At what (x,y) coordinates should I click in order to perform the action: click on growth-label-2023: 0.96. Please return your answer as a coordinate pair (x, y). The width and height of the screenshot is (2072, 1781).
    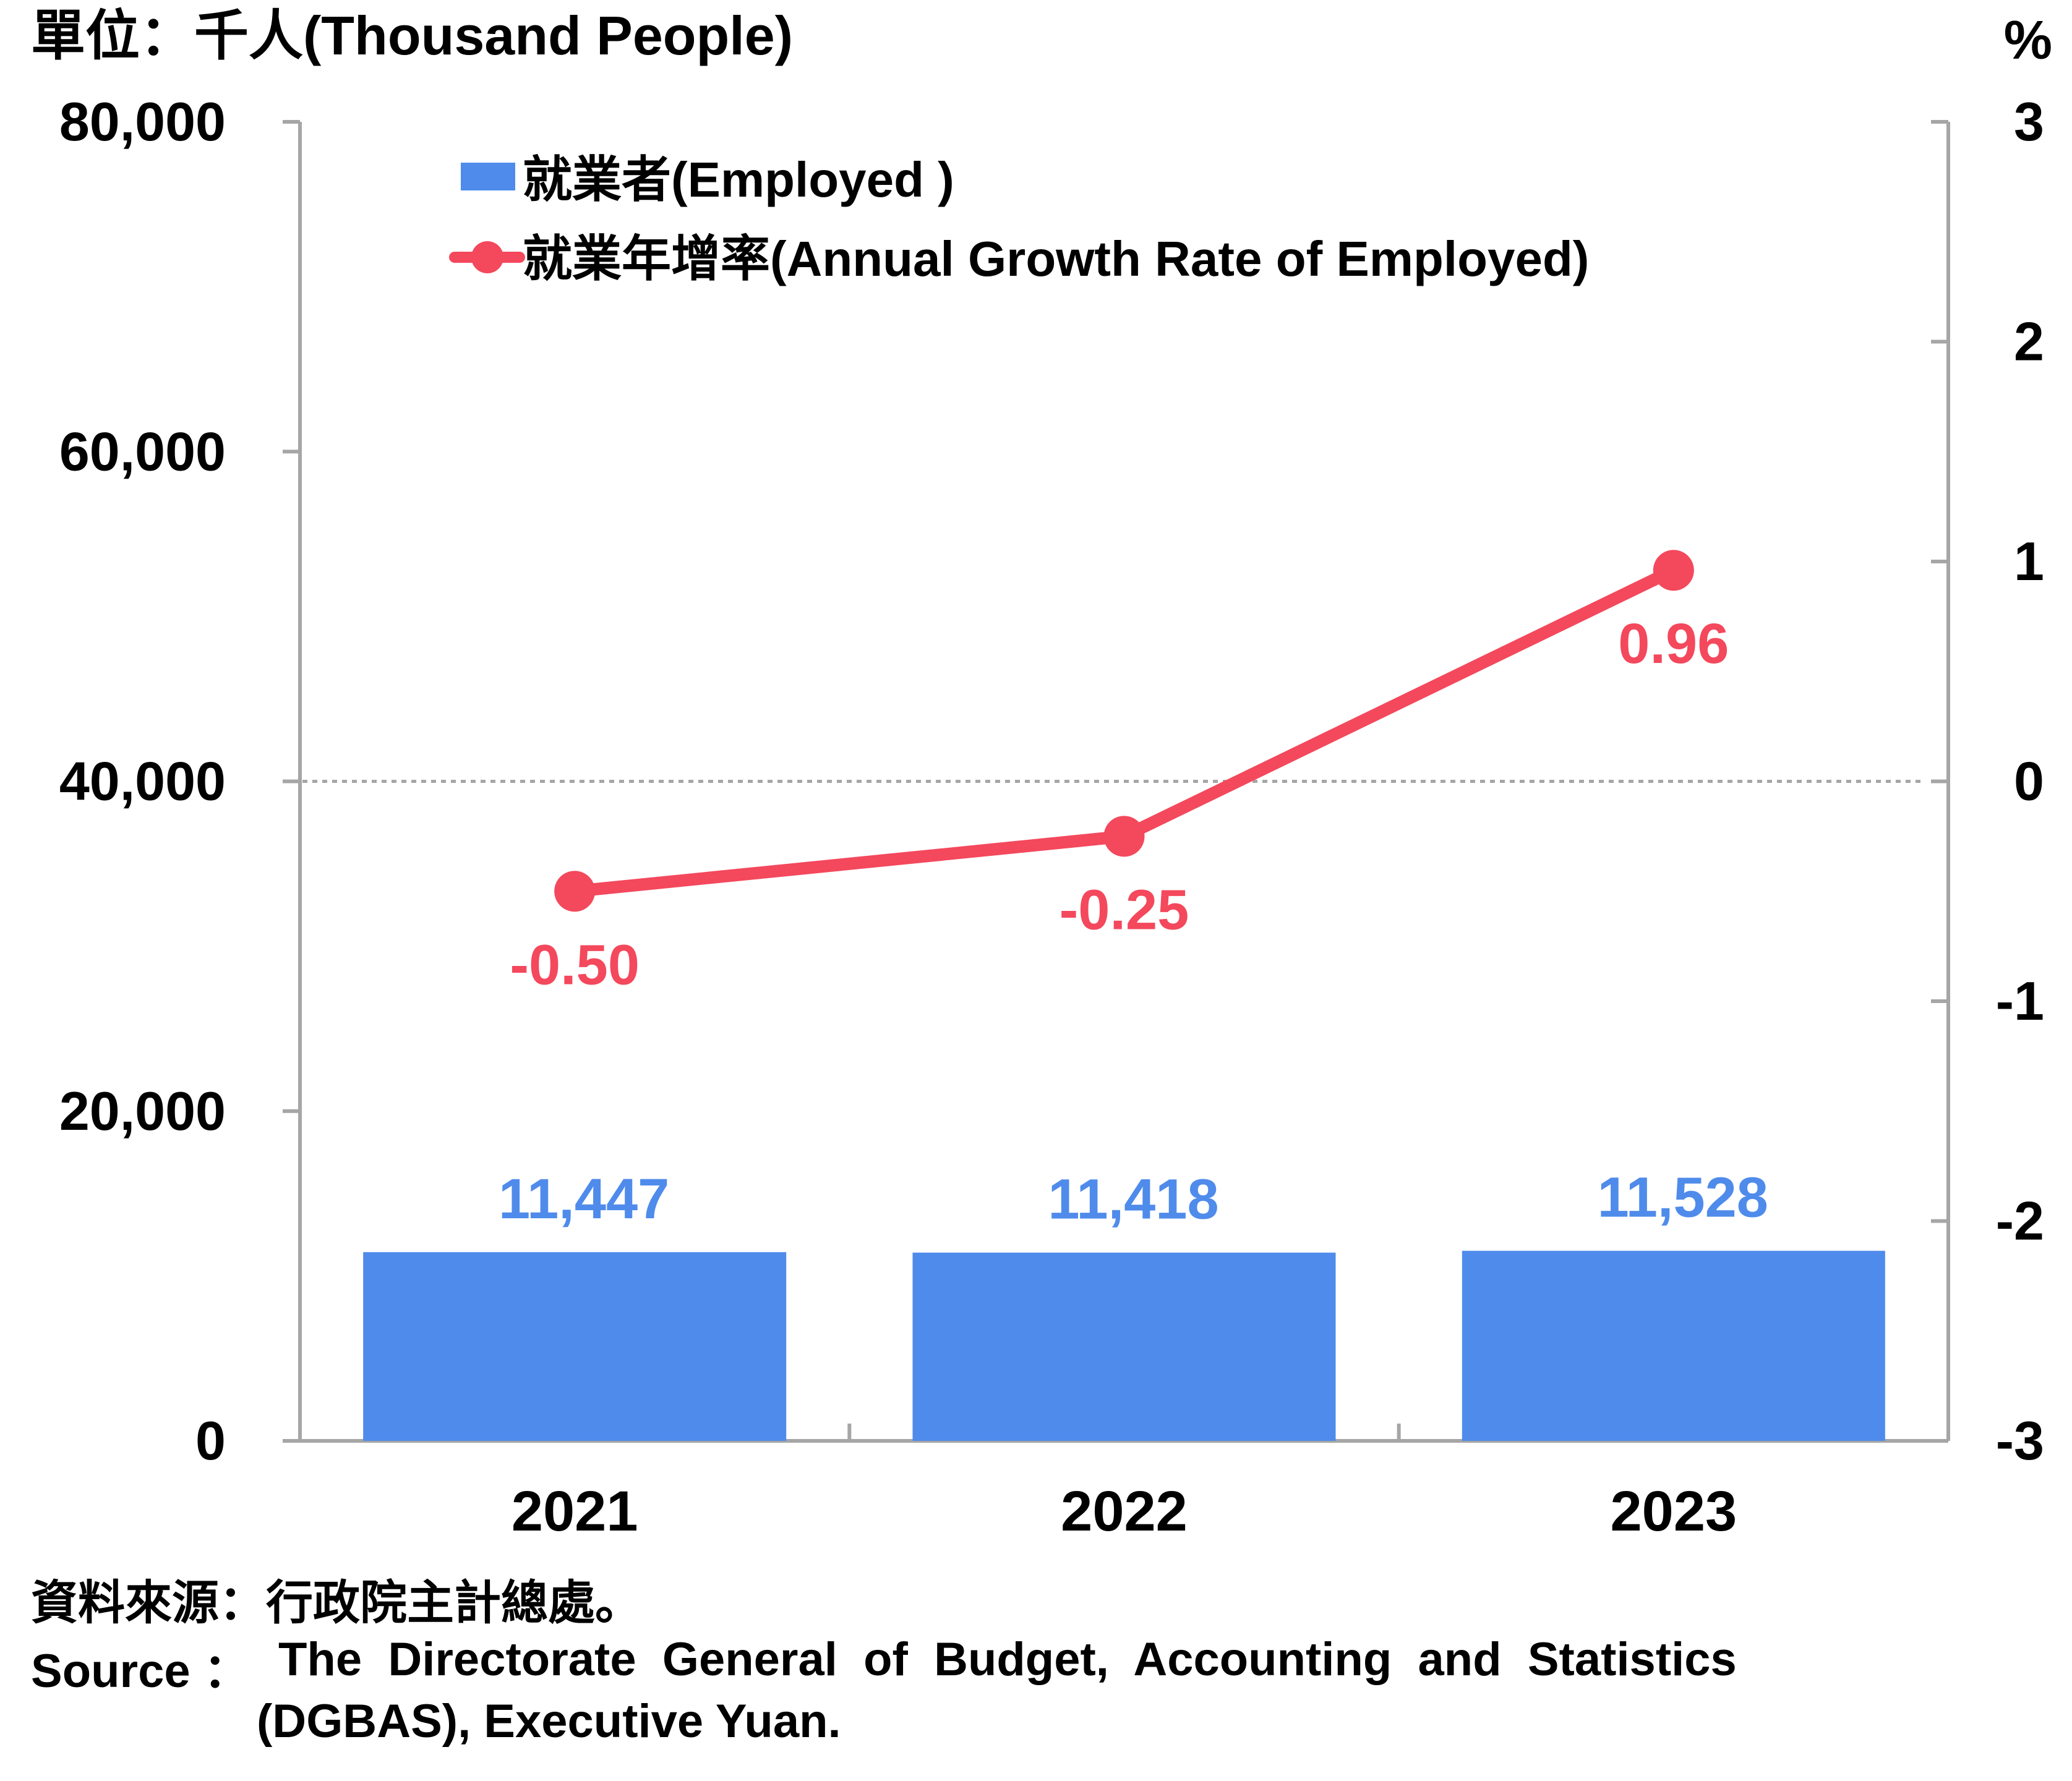
    Looking at the image, I should click on (1673, 643).